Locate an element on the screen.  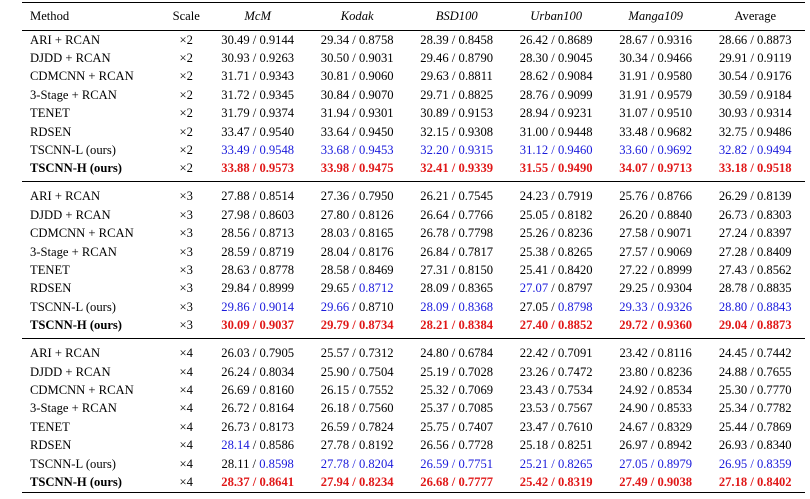
psnr-value: 27.40 is located at coordinates (534, 325).